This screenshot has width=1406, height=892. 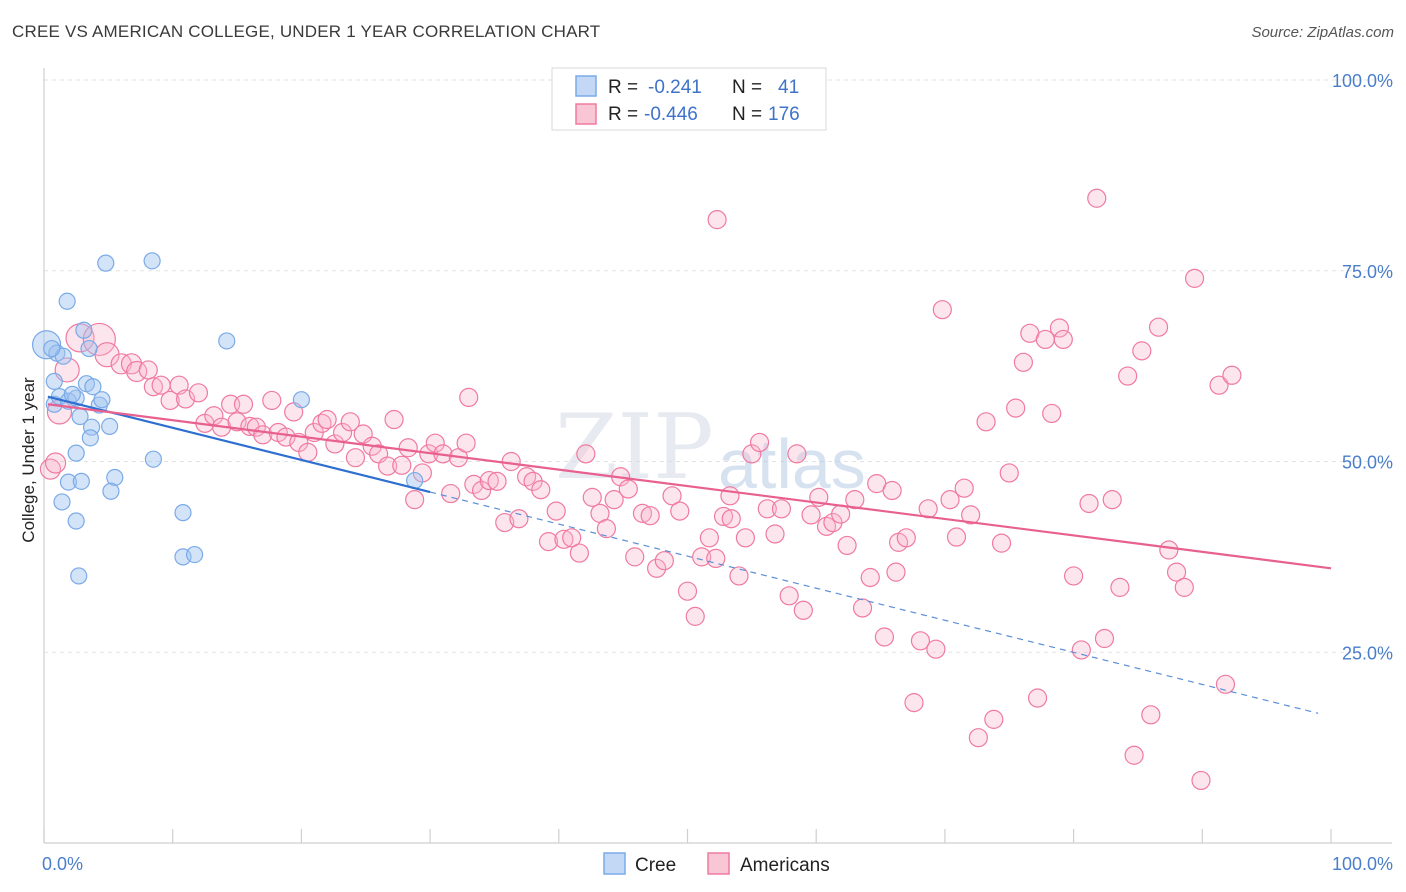 I want to click on watermark: ZIP atlas, so click(x=710, y=449).